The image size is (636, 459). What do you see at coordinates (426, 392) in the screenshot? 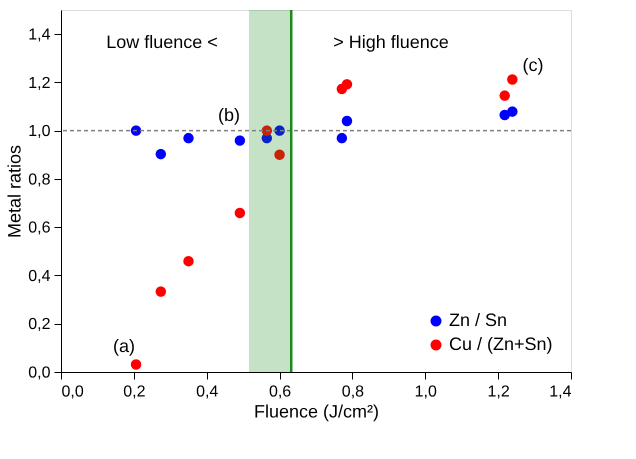
I see `x-tick-label: 1,0` at bounding box center [426, 392].